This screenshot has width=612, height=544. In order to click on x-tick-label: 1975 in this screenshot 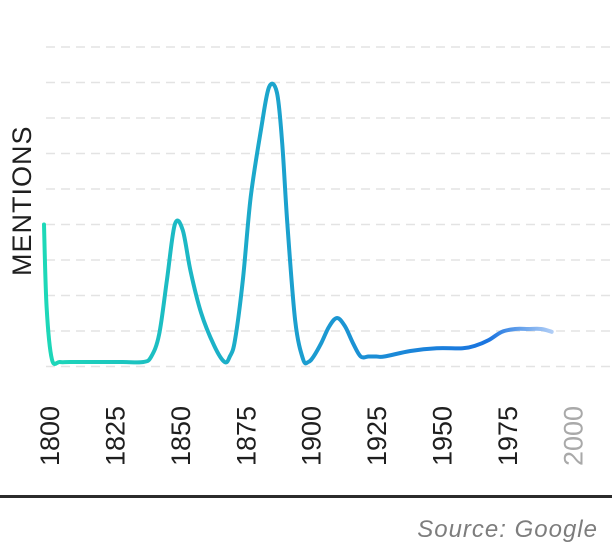, I will do `click(508, 436)`.